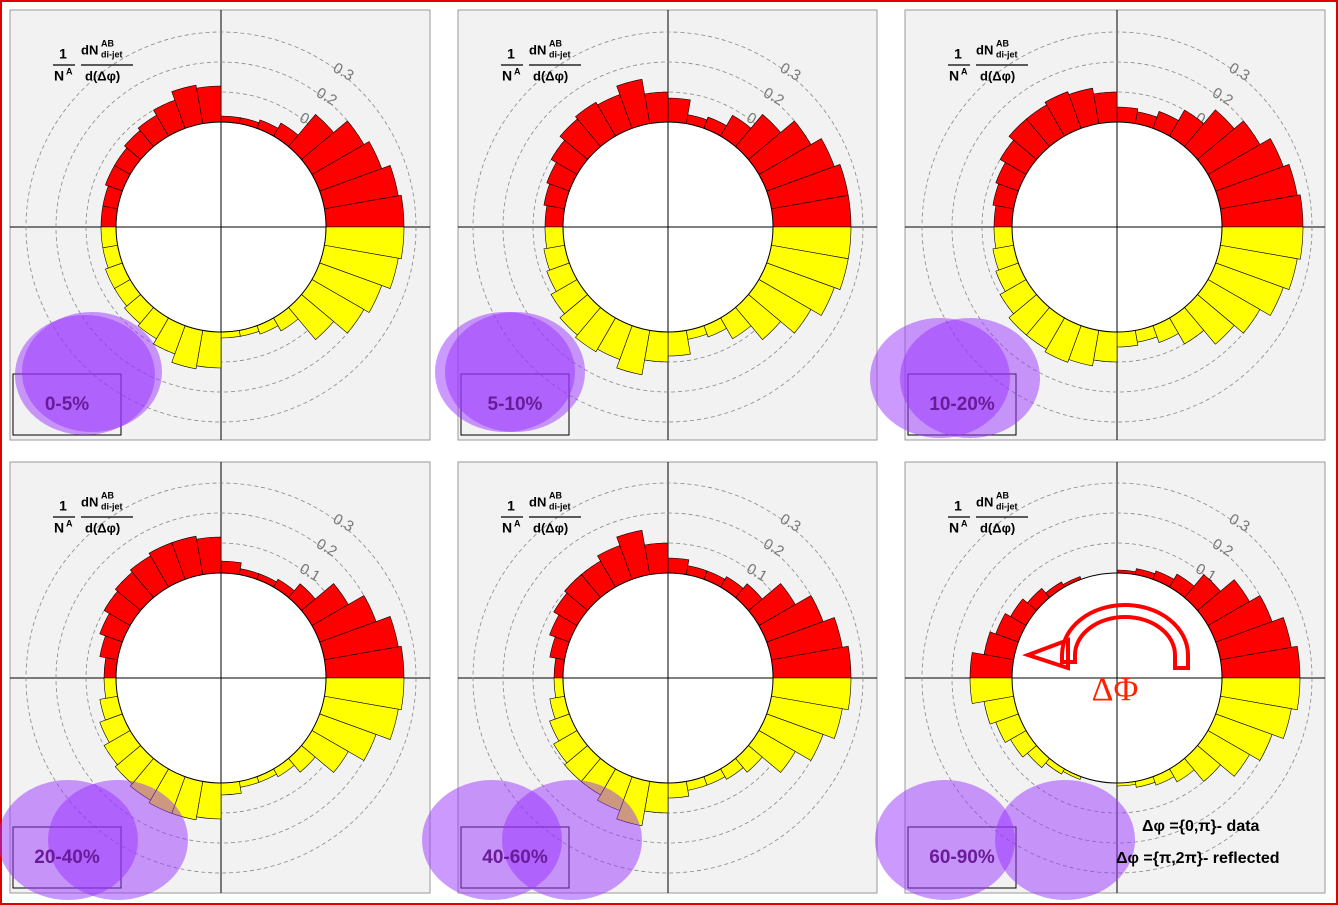  Describe the element at coordinates (1045, 654) in the screenshot. I see `arrow-head` at that location.